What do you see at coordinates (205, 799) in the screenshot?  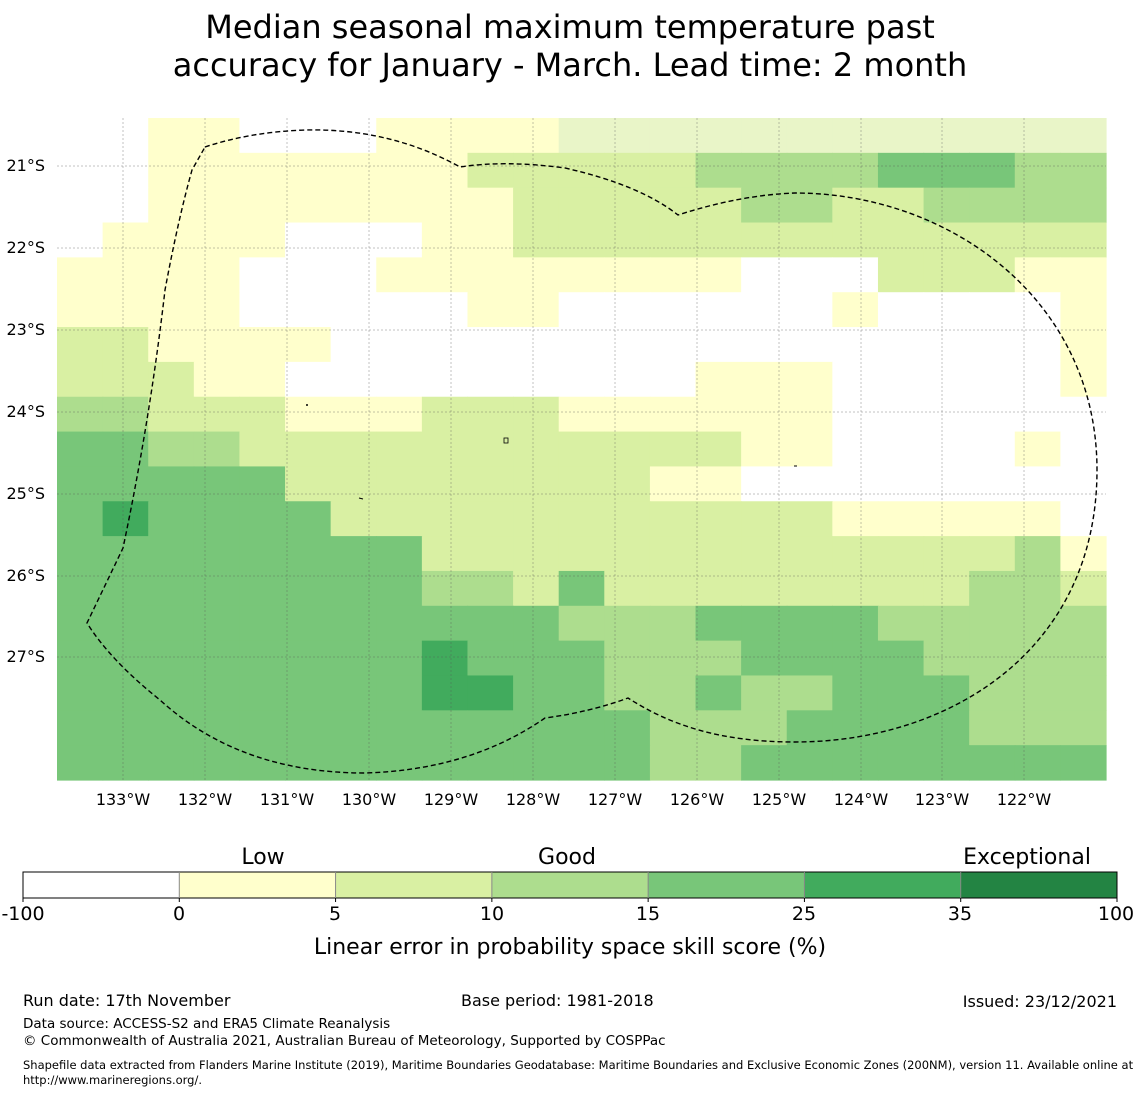 I see `lon-label-132w: 132°W` at bounding box center [205, 799].